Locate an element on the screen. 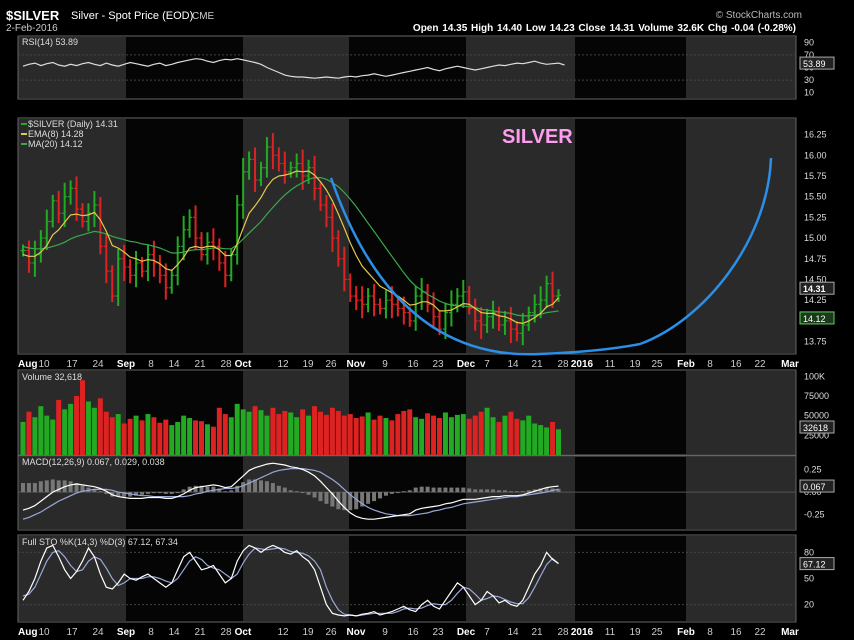  x-axis-label: 14 is located at coordinates (174, 632).